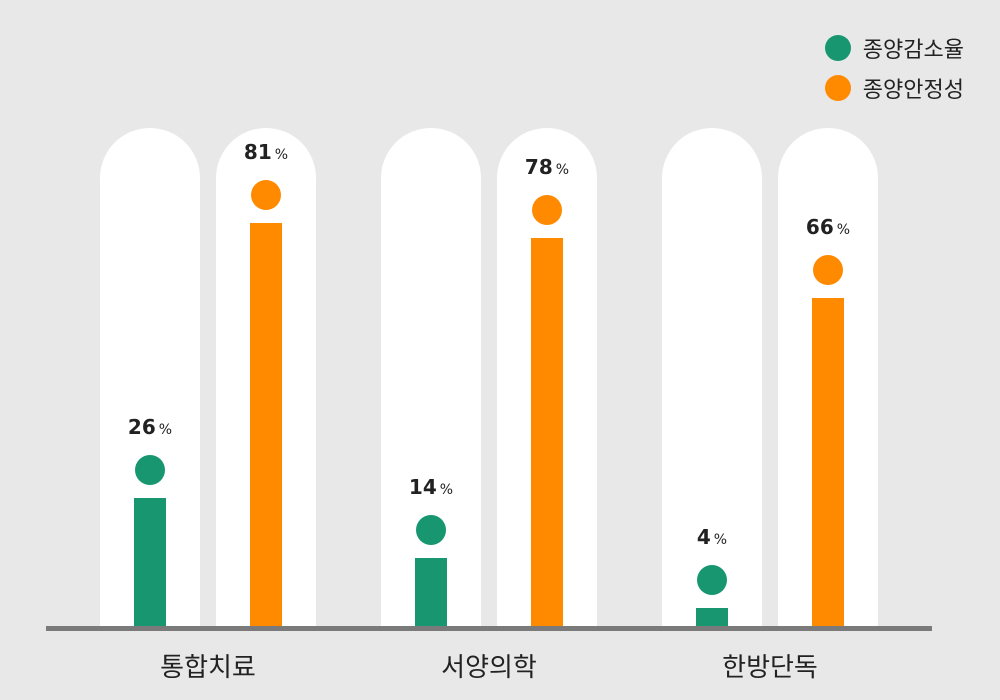  What do you see at coordinates (913, 90) in the screenshot?
I see `legend-label-series-1: 종양안정성` at bounding box center [913, 90].